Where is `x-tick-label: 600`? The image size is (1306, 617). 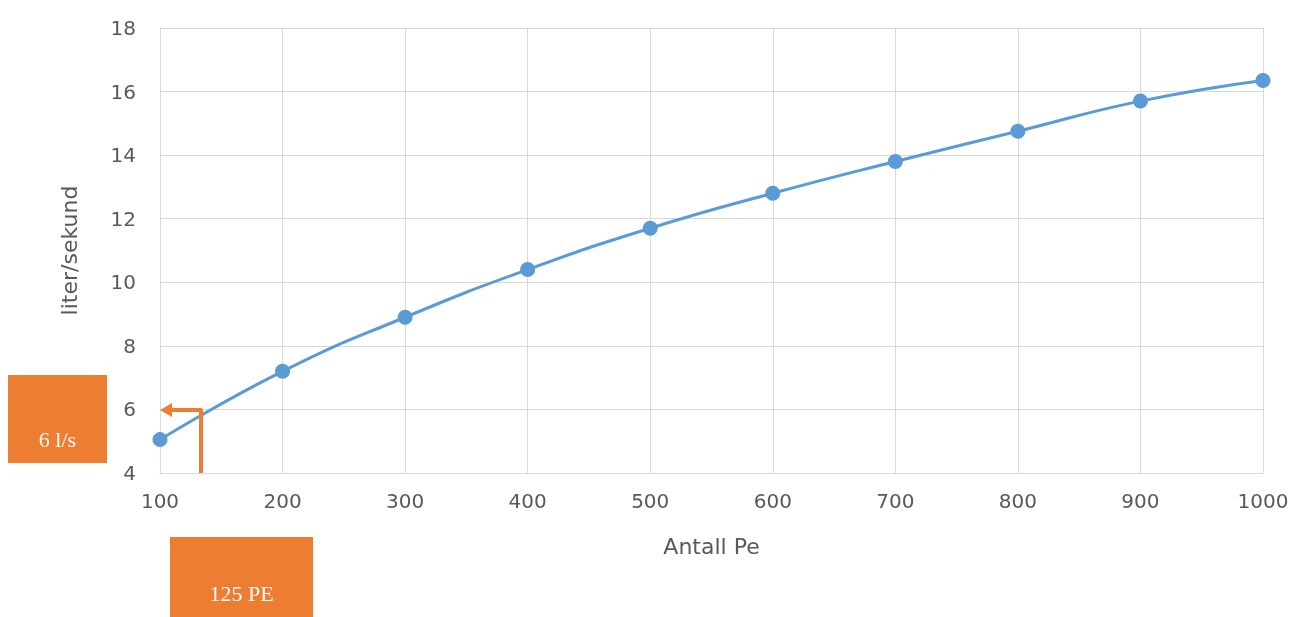
x-tick-label: 600 is located at coordinates (772, 501).